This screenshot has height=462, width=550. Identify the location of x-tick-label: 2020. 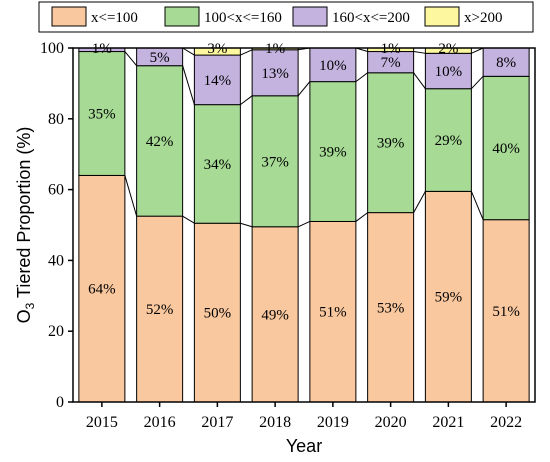
(391, 422).